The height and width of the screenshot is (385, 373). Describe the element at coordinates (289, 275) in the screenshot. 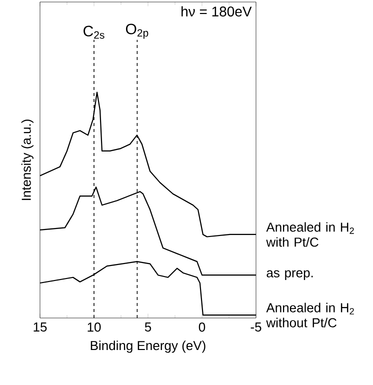

I see `series-label: as prep.` at that location.